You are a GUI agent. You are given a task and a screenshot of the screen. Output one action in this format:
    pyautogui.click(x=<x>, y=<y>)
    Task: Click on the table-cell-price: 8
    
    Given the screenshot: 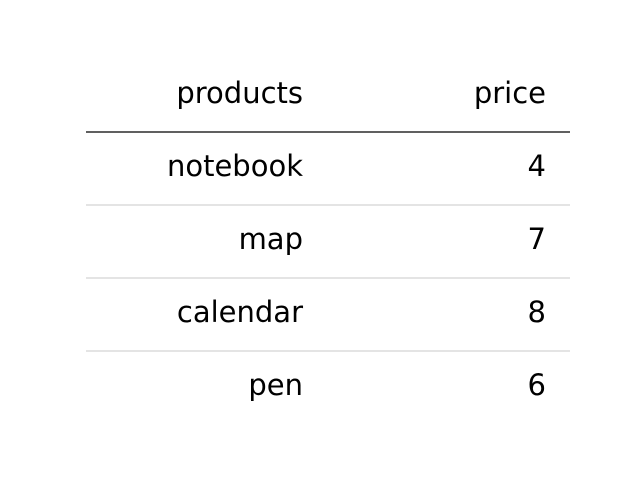 What is the action you would take?
    pyautogui.click(x=537, y=312)
    